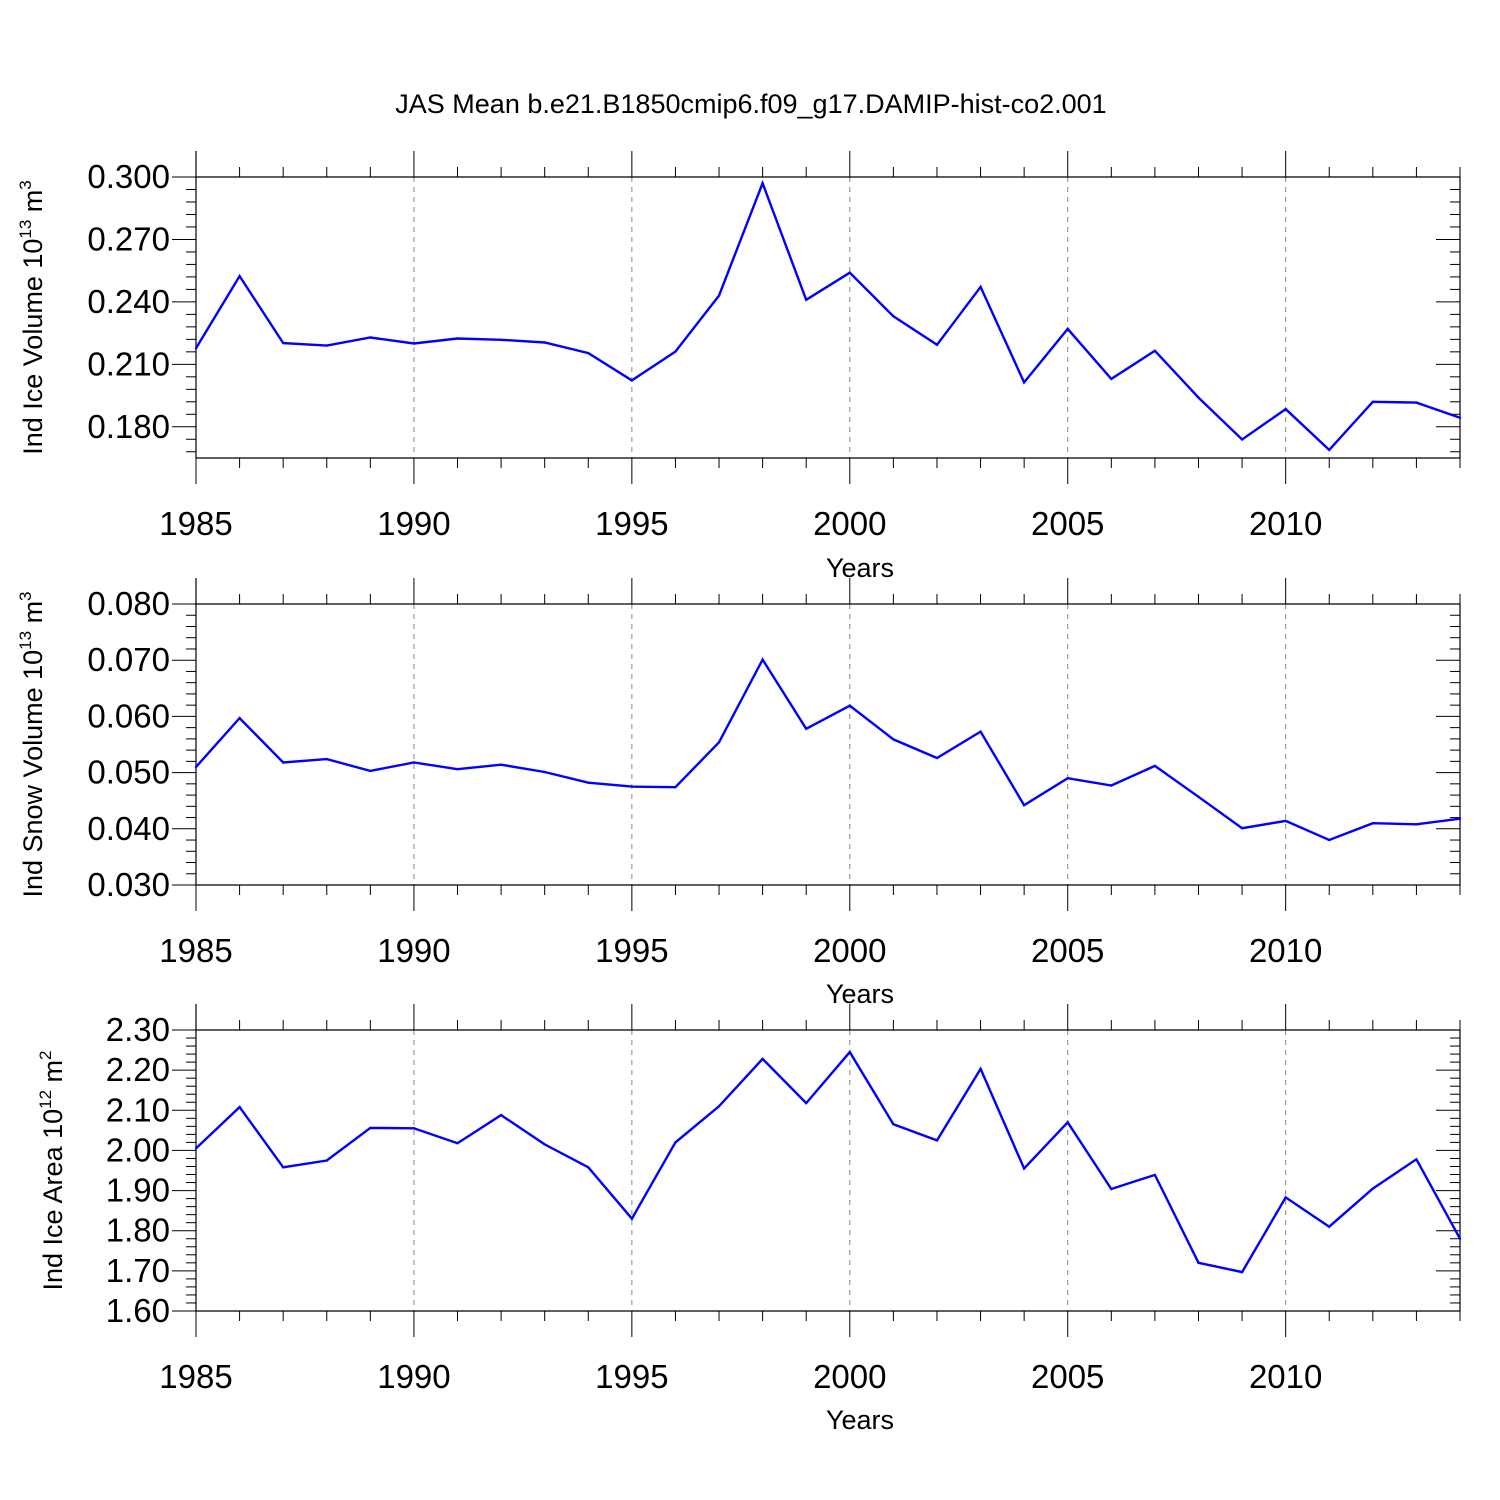 Image resolution: width=1500 pixels, height=1500 pixels. What do you see at coordinates (128, 884) in the screenshot?
I see `y-tick-label: 0.030` at bounding box center [128, 884].